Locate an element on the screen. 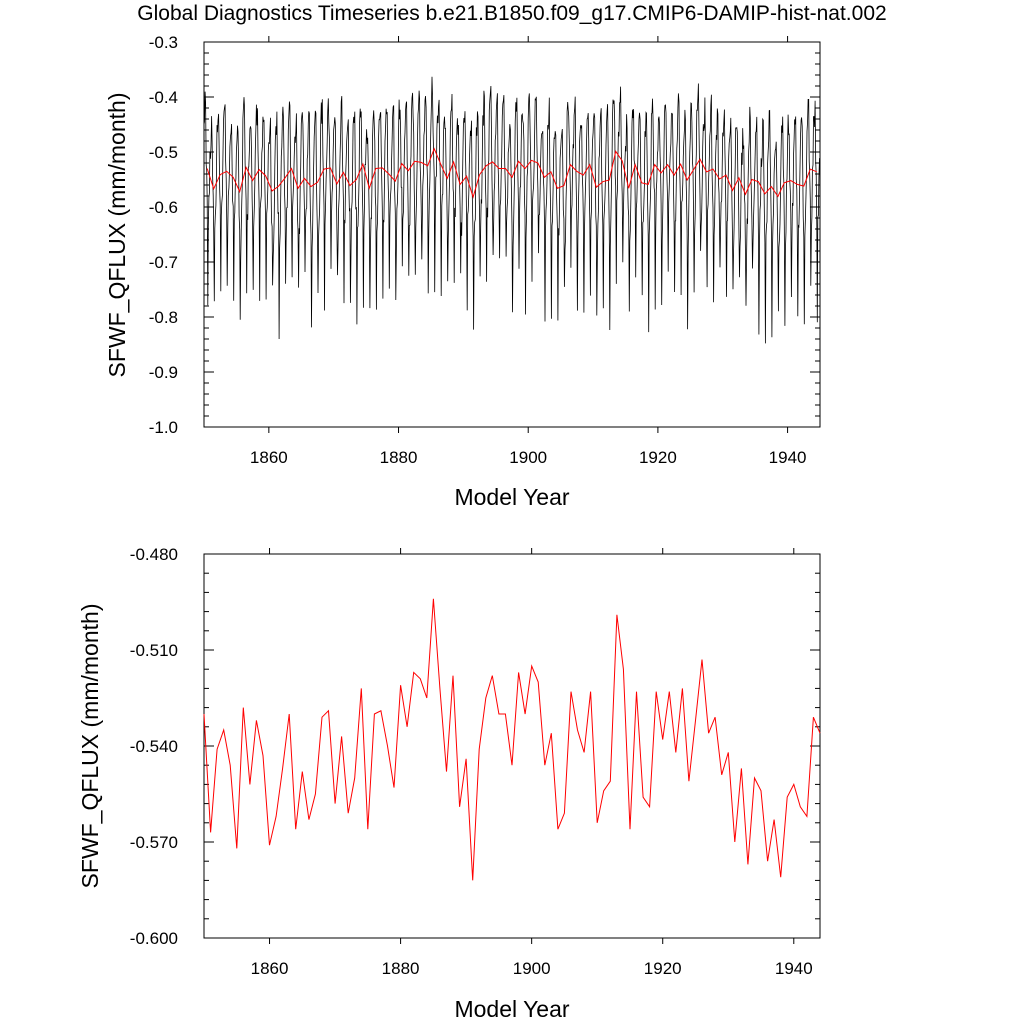  bottom-x-tick-label: 1940 is located at coordinates (794, 968).